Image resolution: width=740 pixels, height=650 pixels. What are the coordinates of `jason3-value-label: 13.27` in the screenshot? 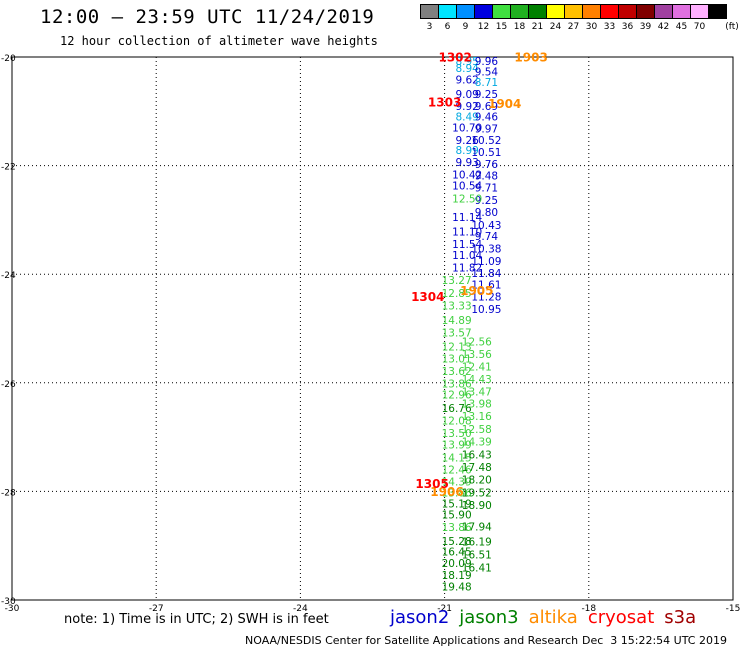 It's located at (457, 281).